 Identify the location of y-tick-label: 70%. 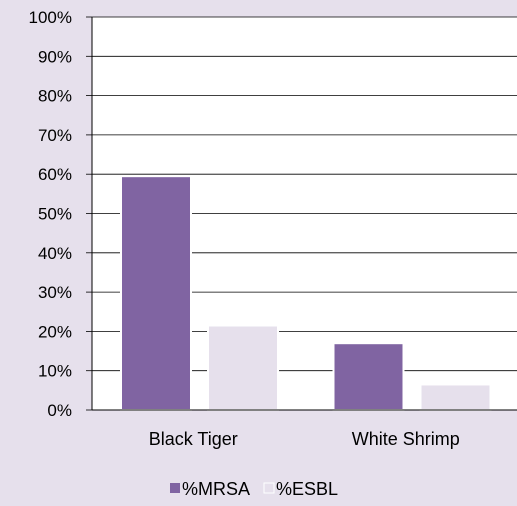
(55, 135).